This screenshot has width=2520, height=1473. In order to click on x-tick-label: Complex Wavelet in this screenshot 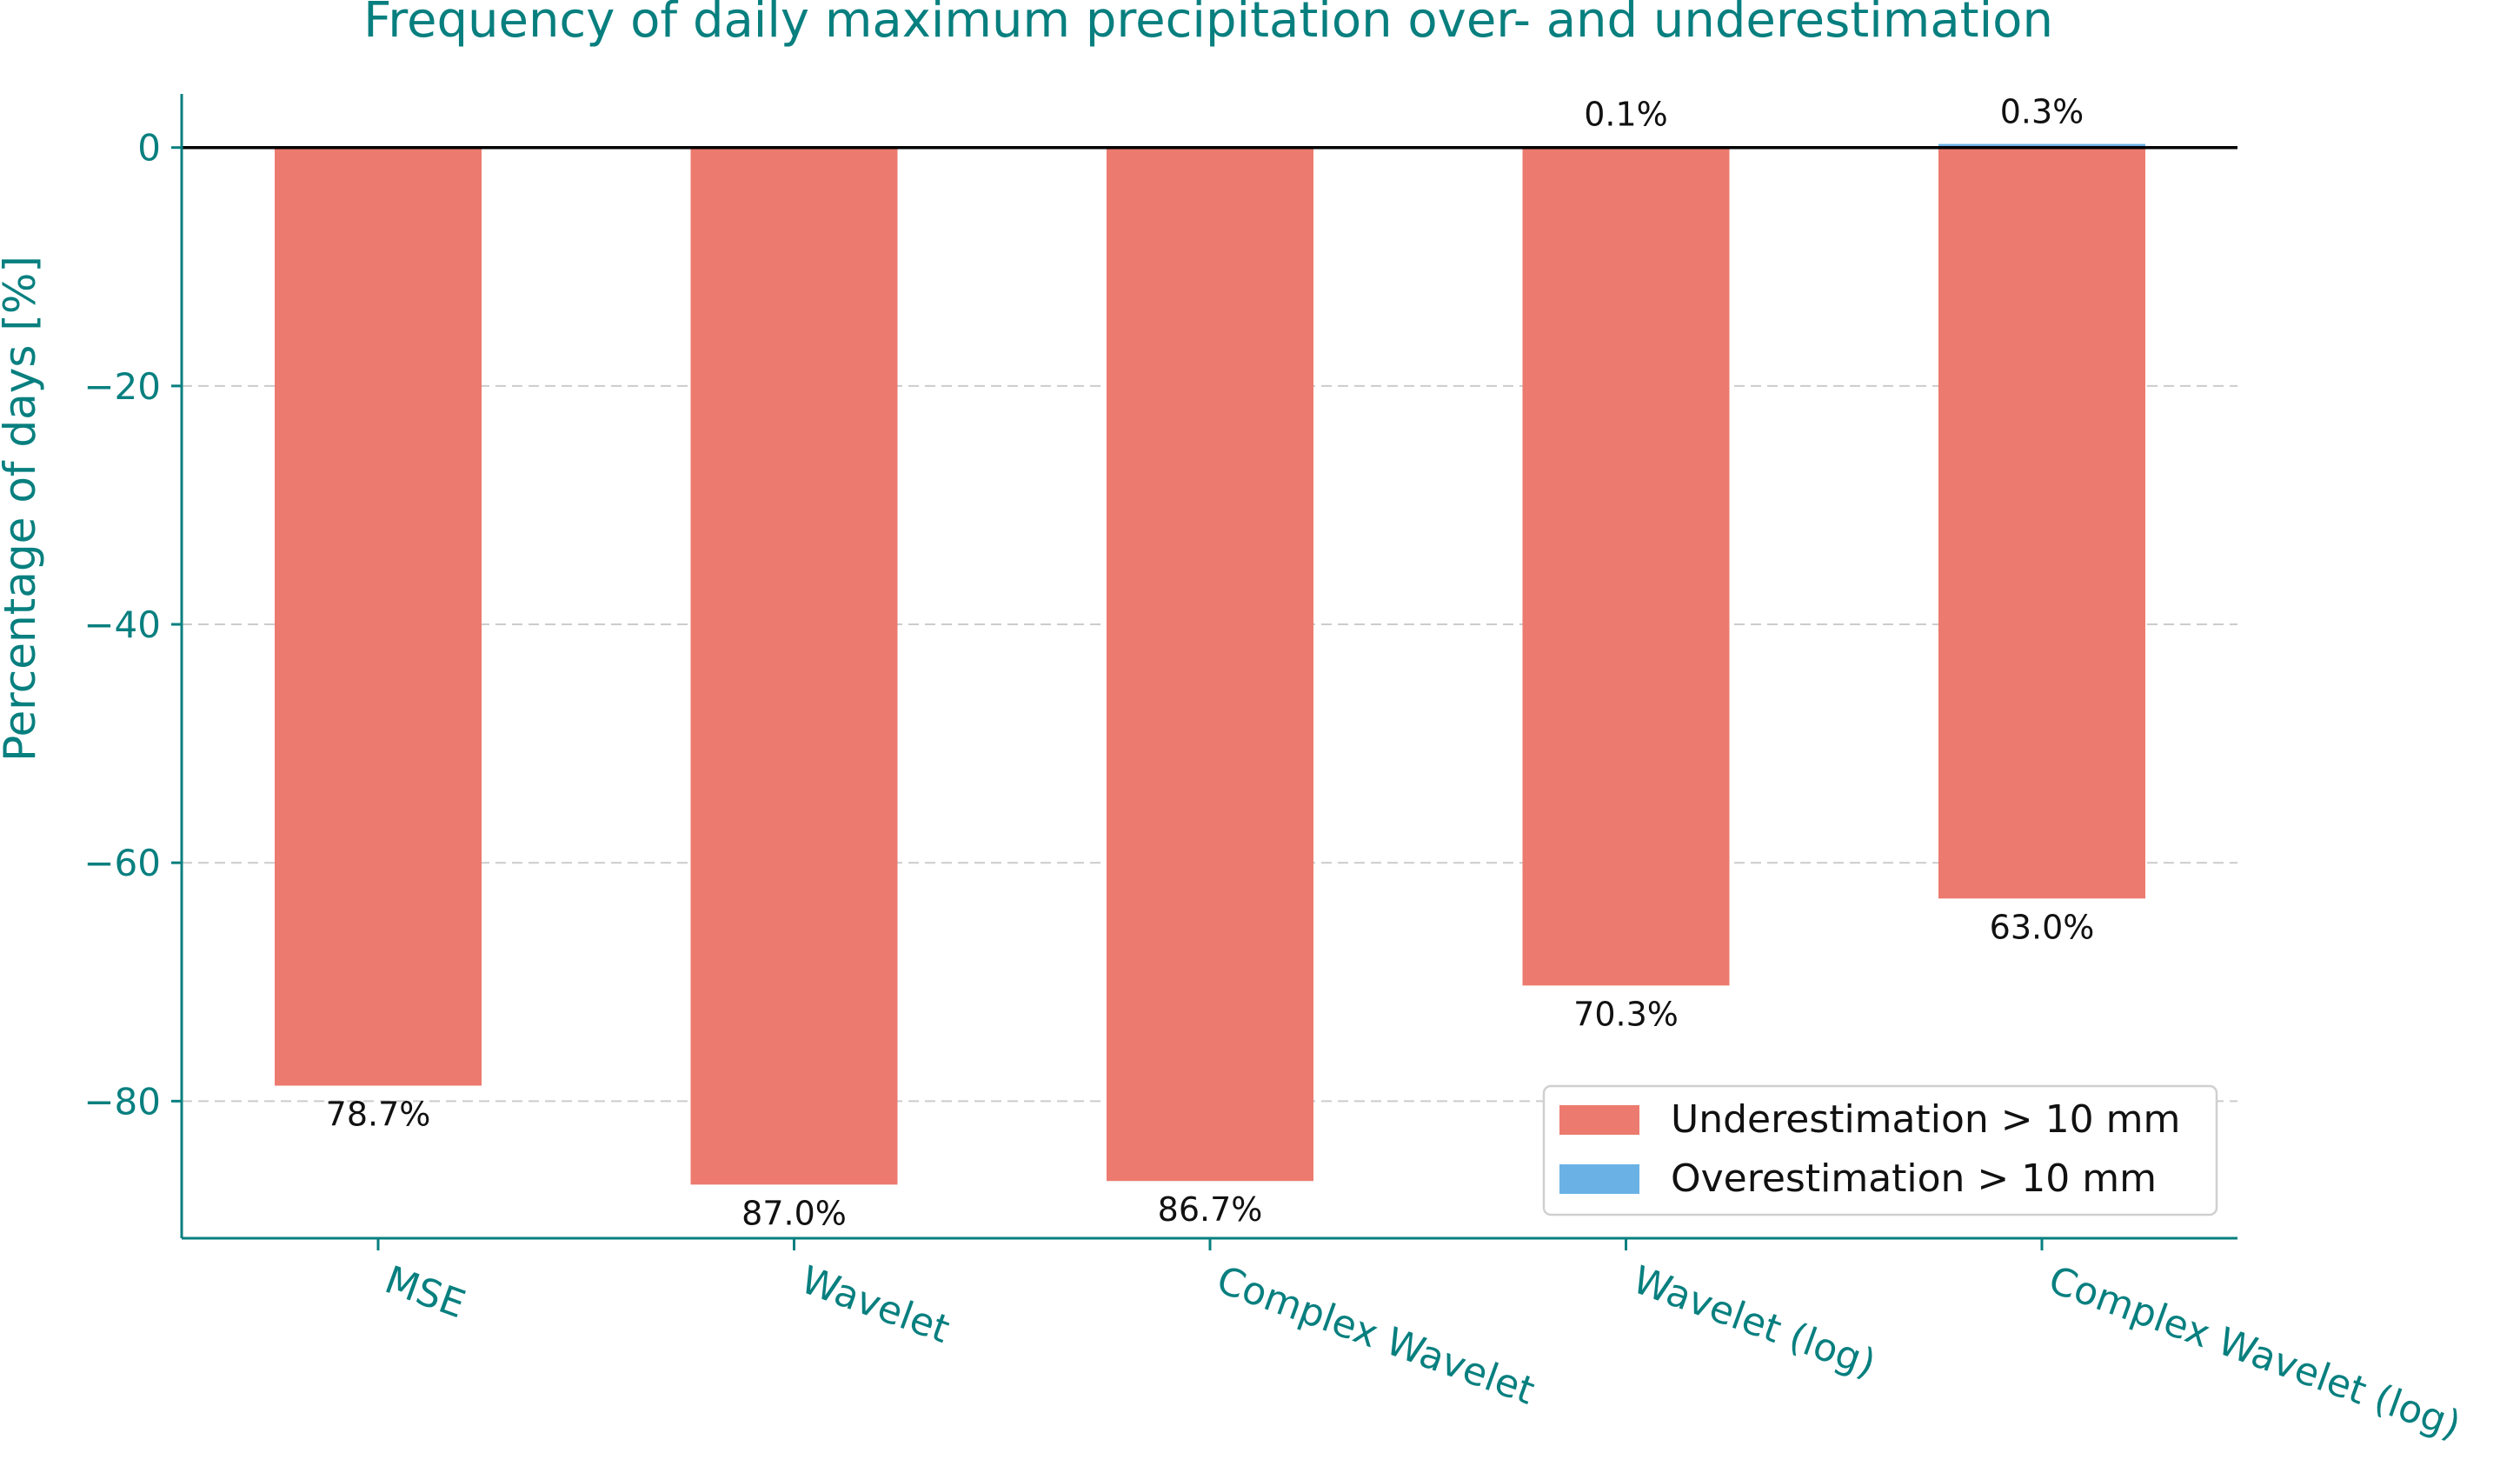, I will do `click(1375, 1335)`.